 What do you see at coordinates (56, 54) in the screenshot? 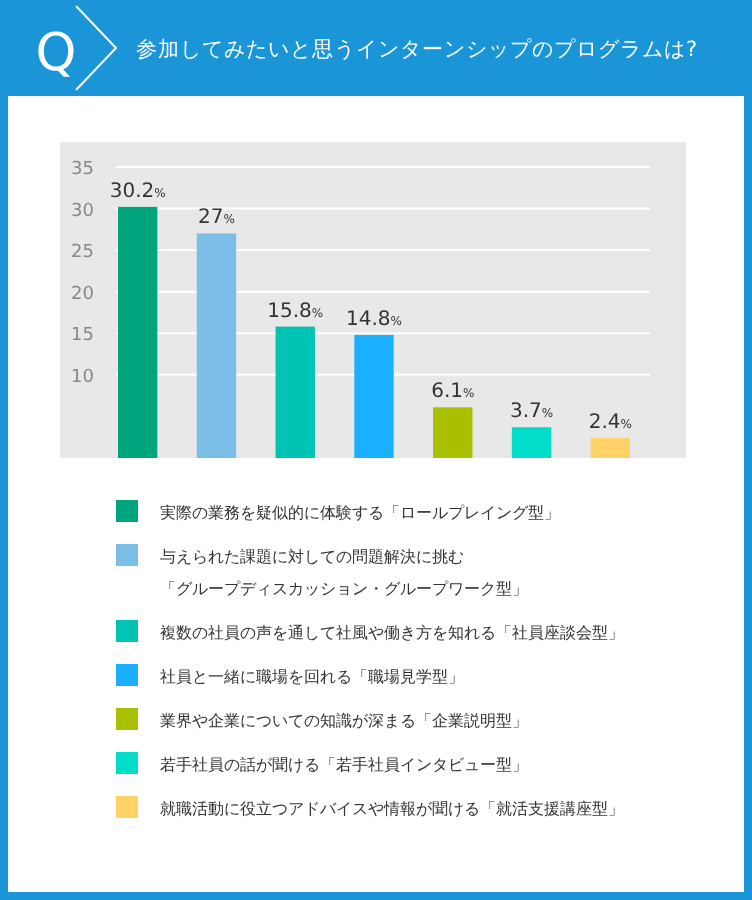
I see `text: Q` at bounding box center [56, 54].